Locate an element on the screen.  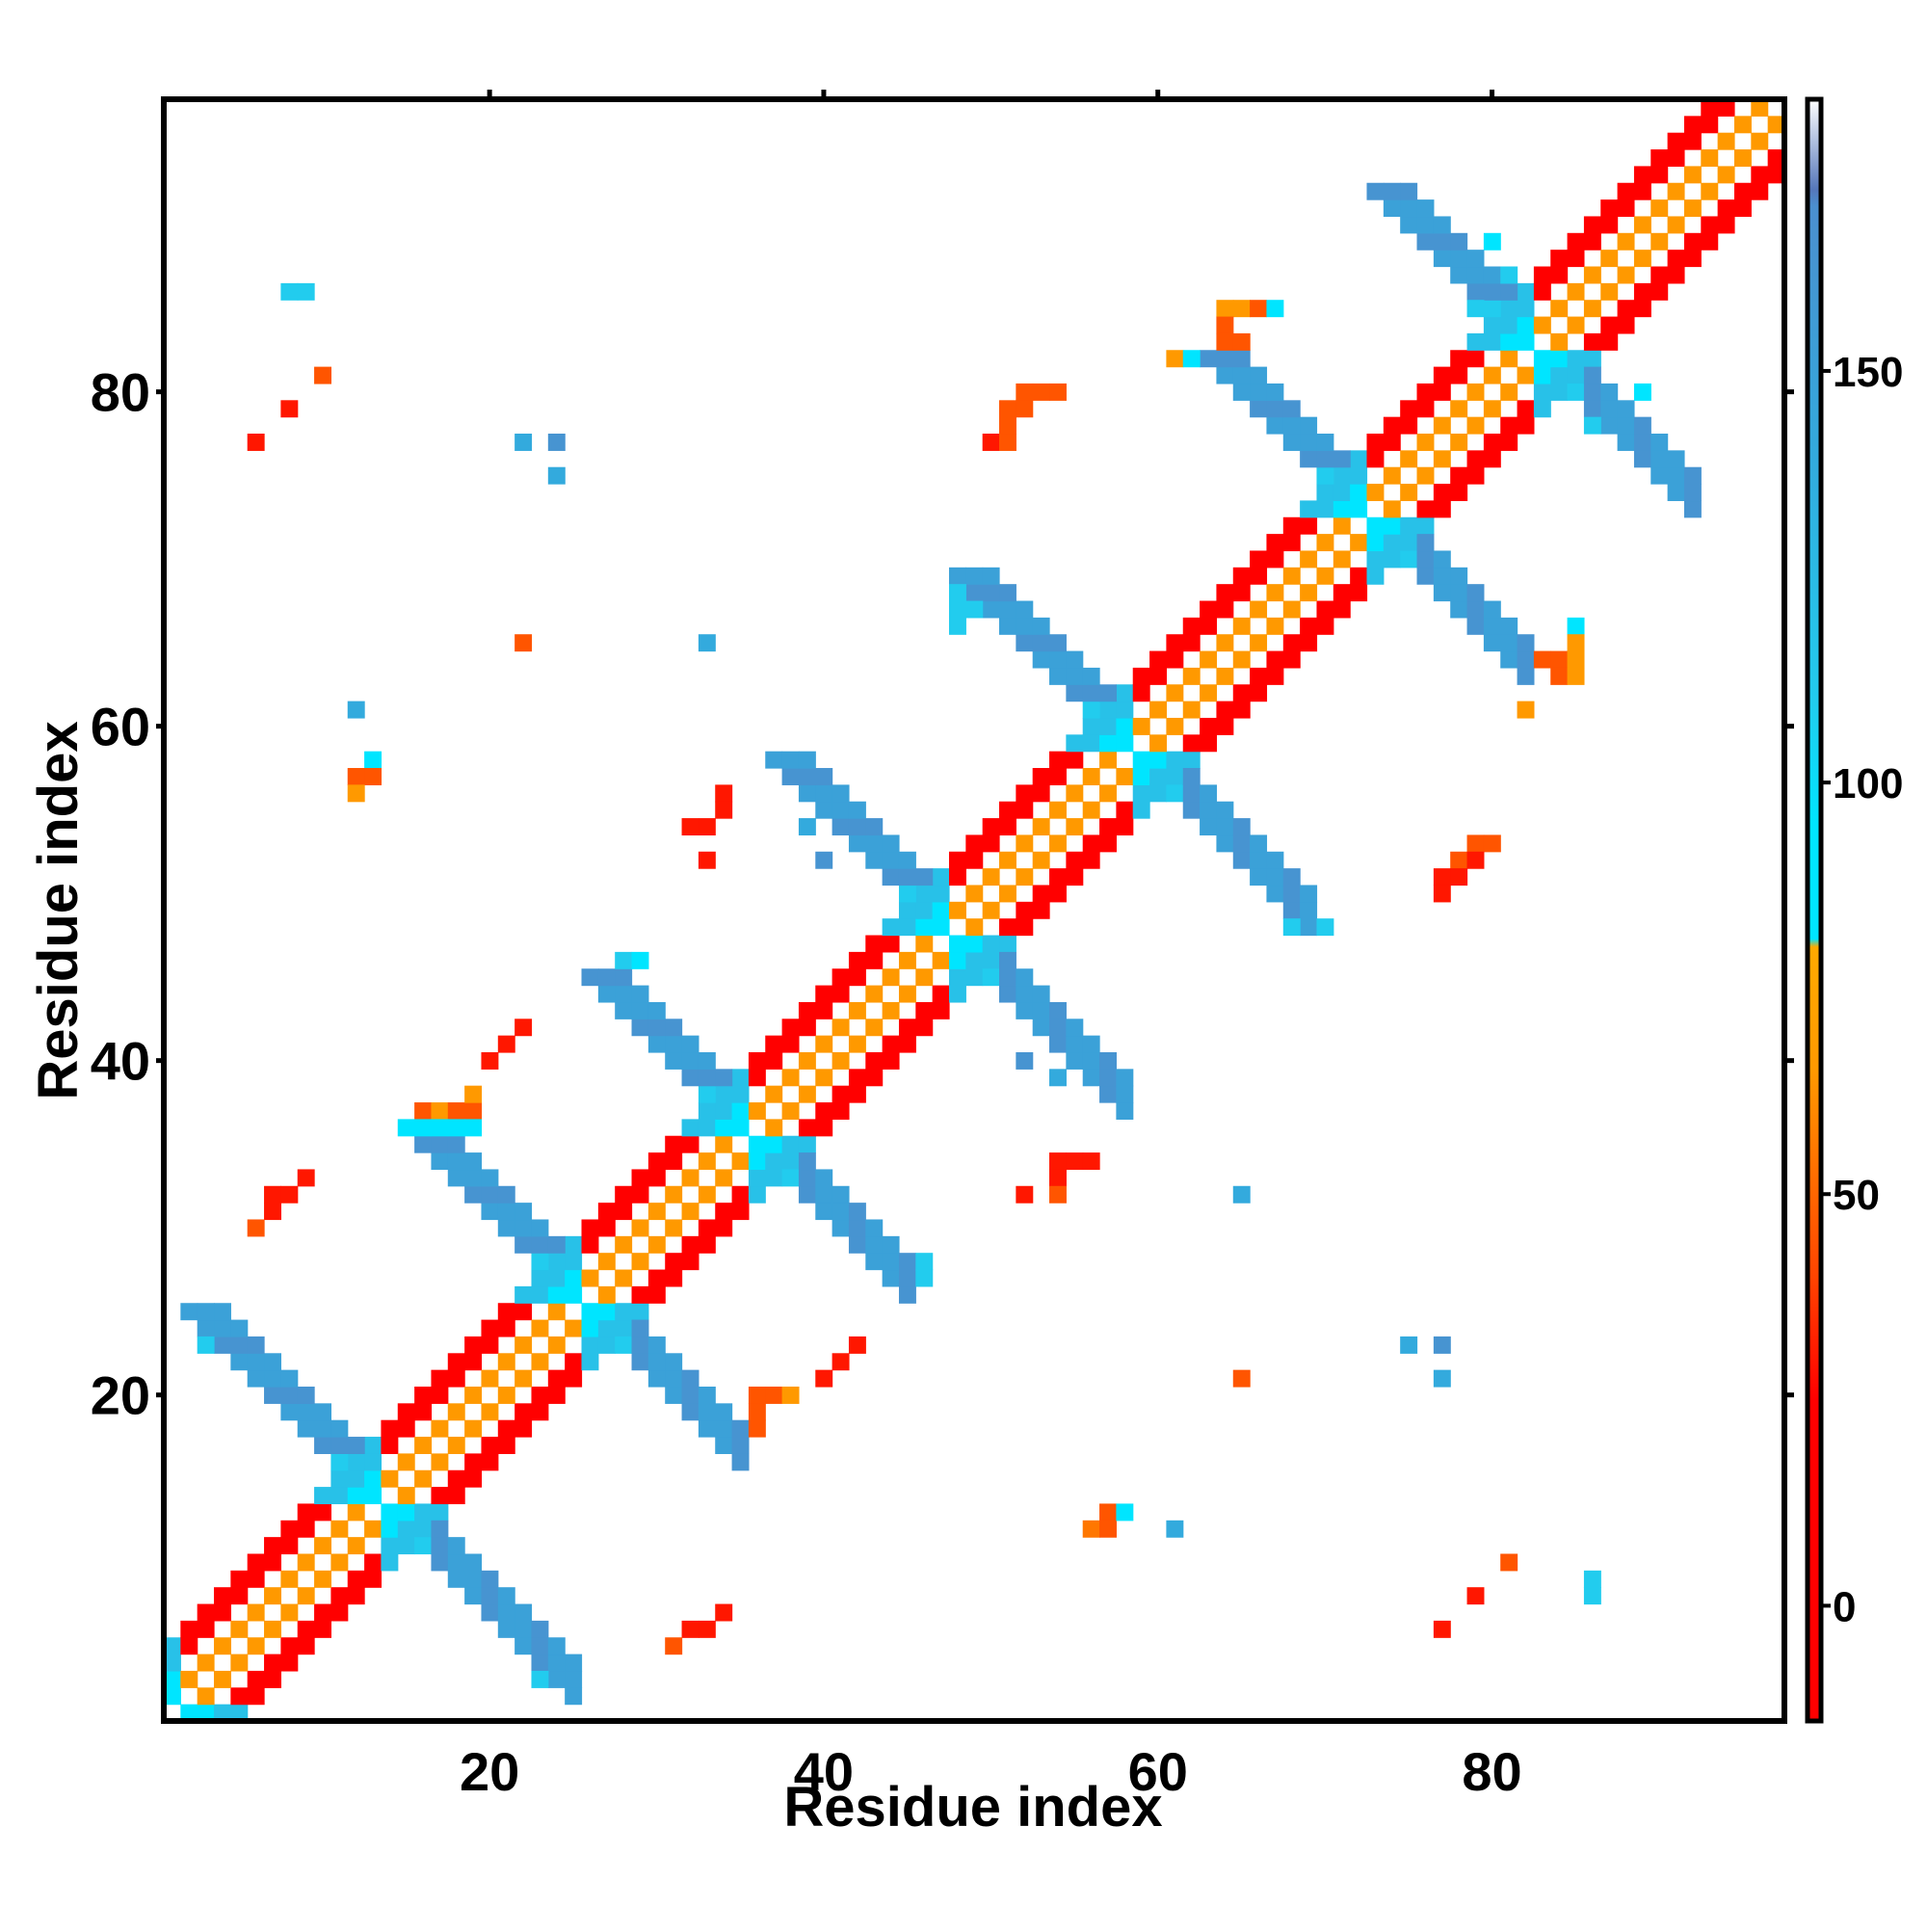
colorbar: 0 50 100 150 is located at coordinates (1854, 910).